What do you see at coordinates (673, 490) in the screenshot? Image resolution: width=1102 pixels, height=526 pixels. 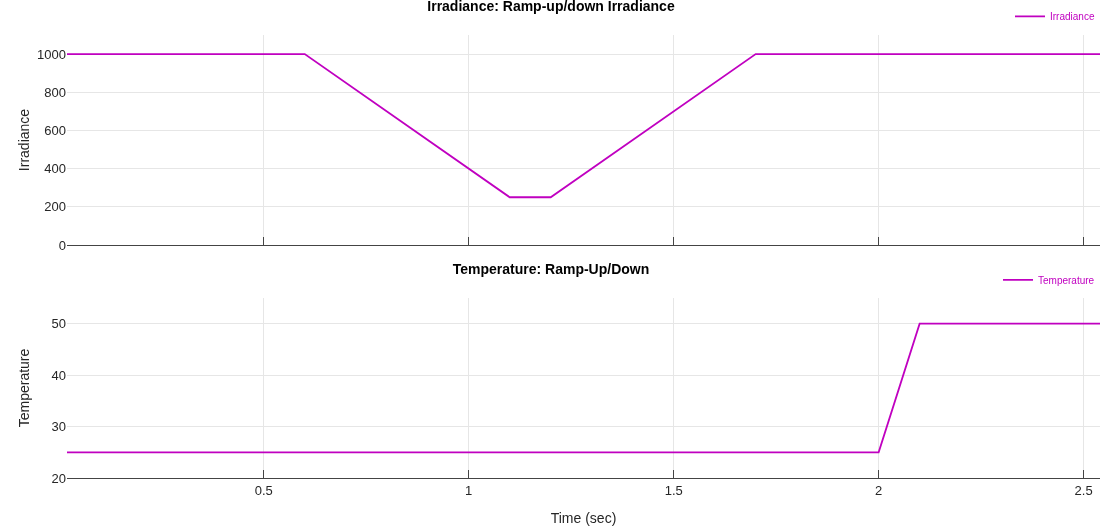 I see `x-tick-label: 1.5` at bounding box center [673, 490].